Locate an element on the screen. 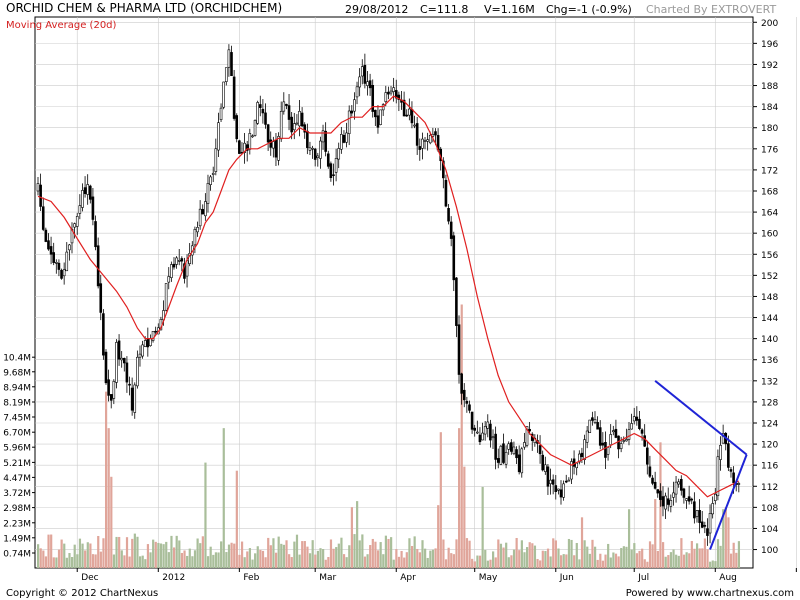 The image size is (800, 600). price-tick-label: 196 is located at coordinates (769, 45).